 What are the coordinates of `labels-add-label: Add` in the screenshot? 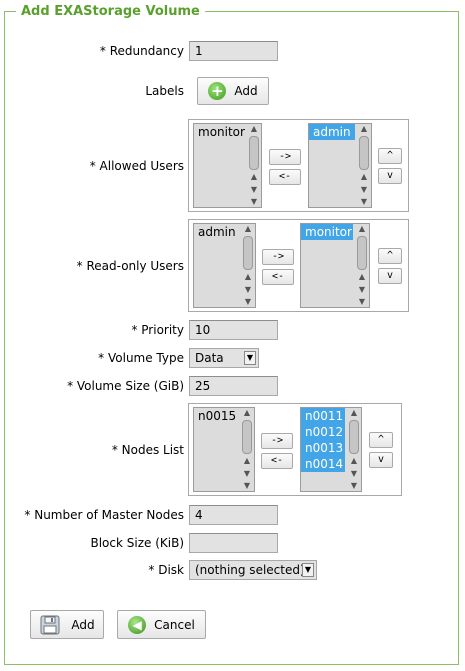 It's located at (246, 91).